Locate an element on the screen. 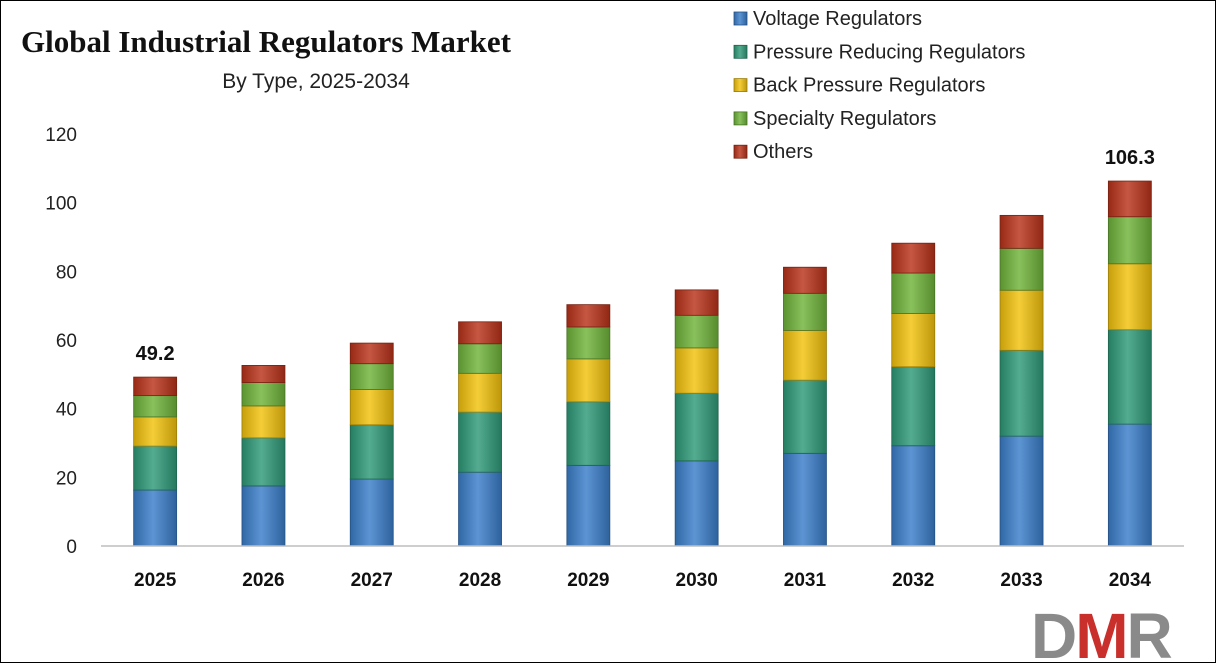  y-tick-label: 120 is located at coordinates (61, 135).